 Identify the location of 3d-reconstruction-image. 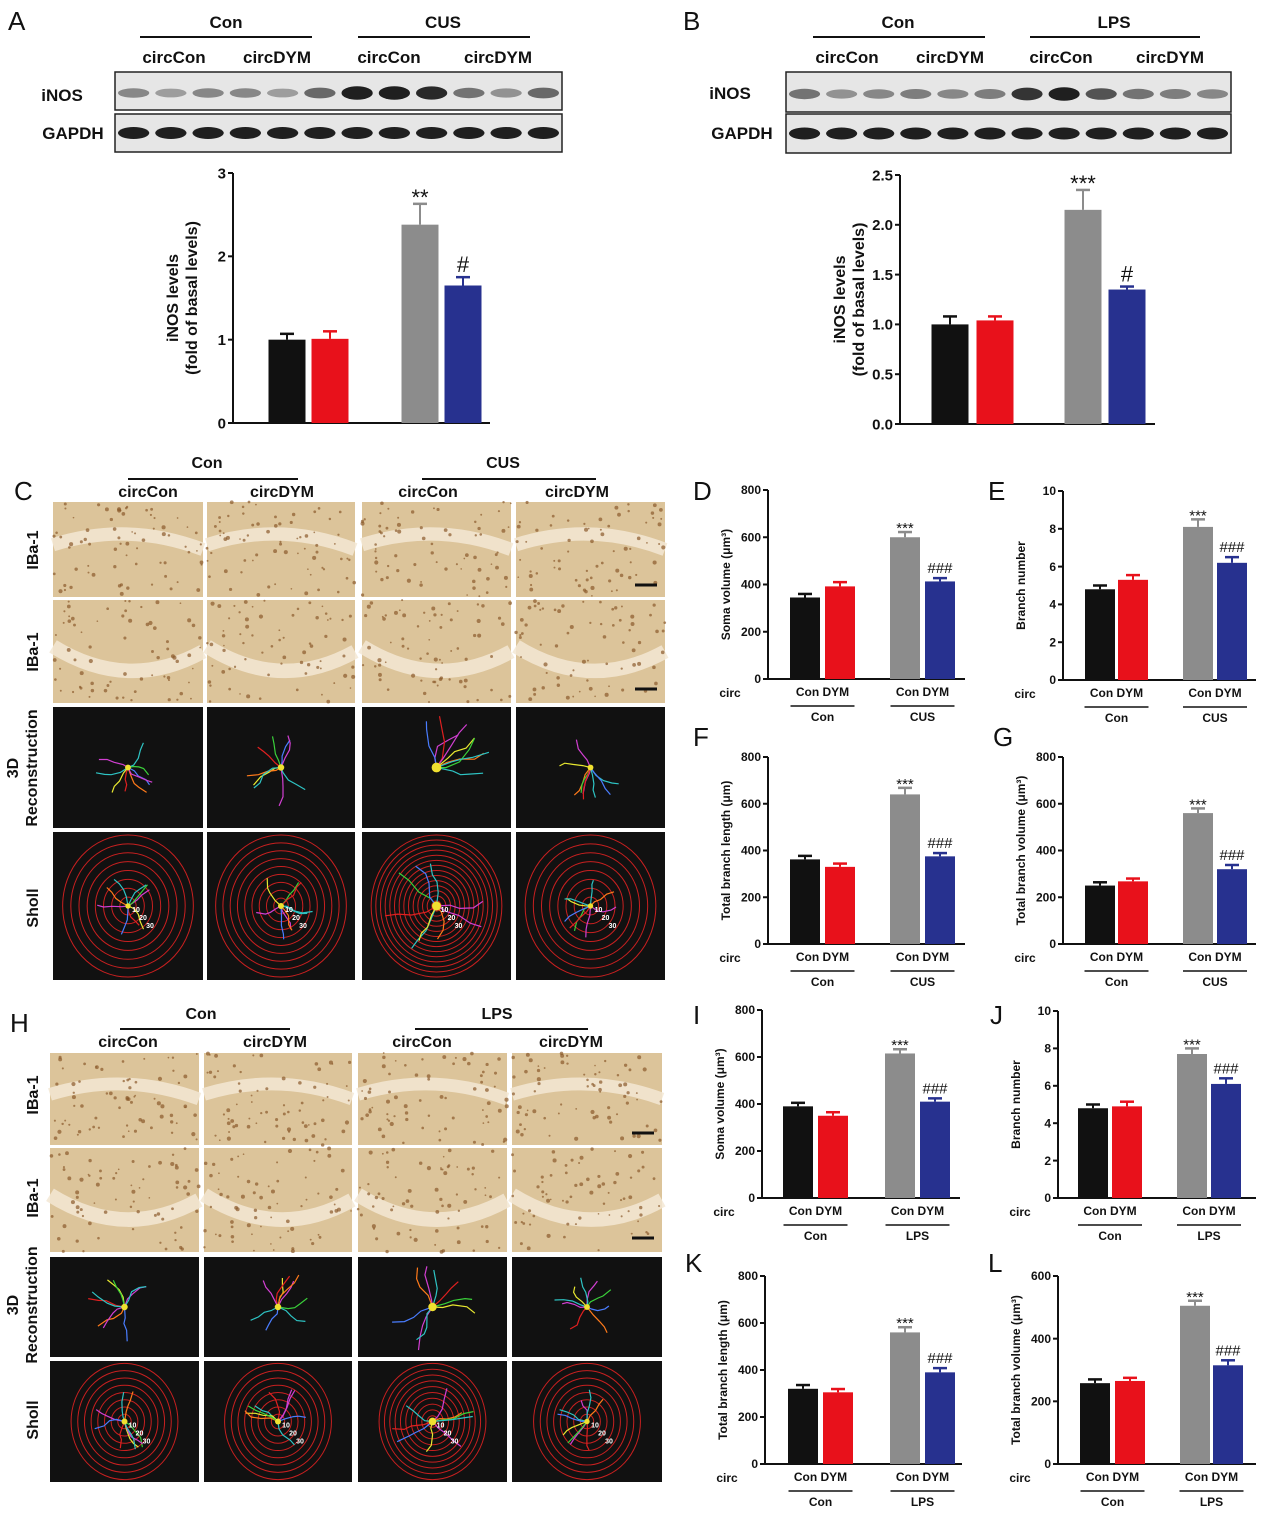
(278, 1307).